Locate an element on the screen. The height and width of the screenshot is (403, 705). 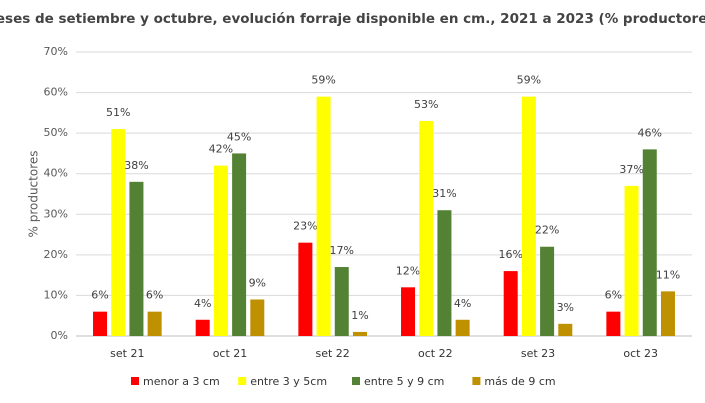
y-tick-label: 10% is located at coordinates (56, 294).